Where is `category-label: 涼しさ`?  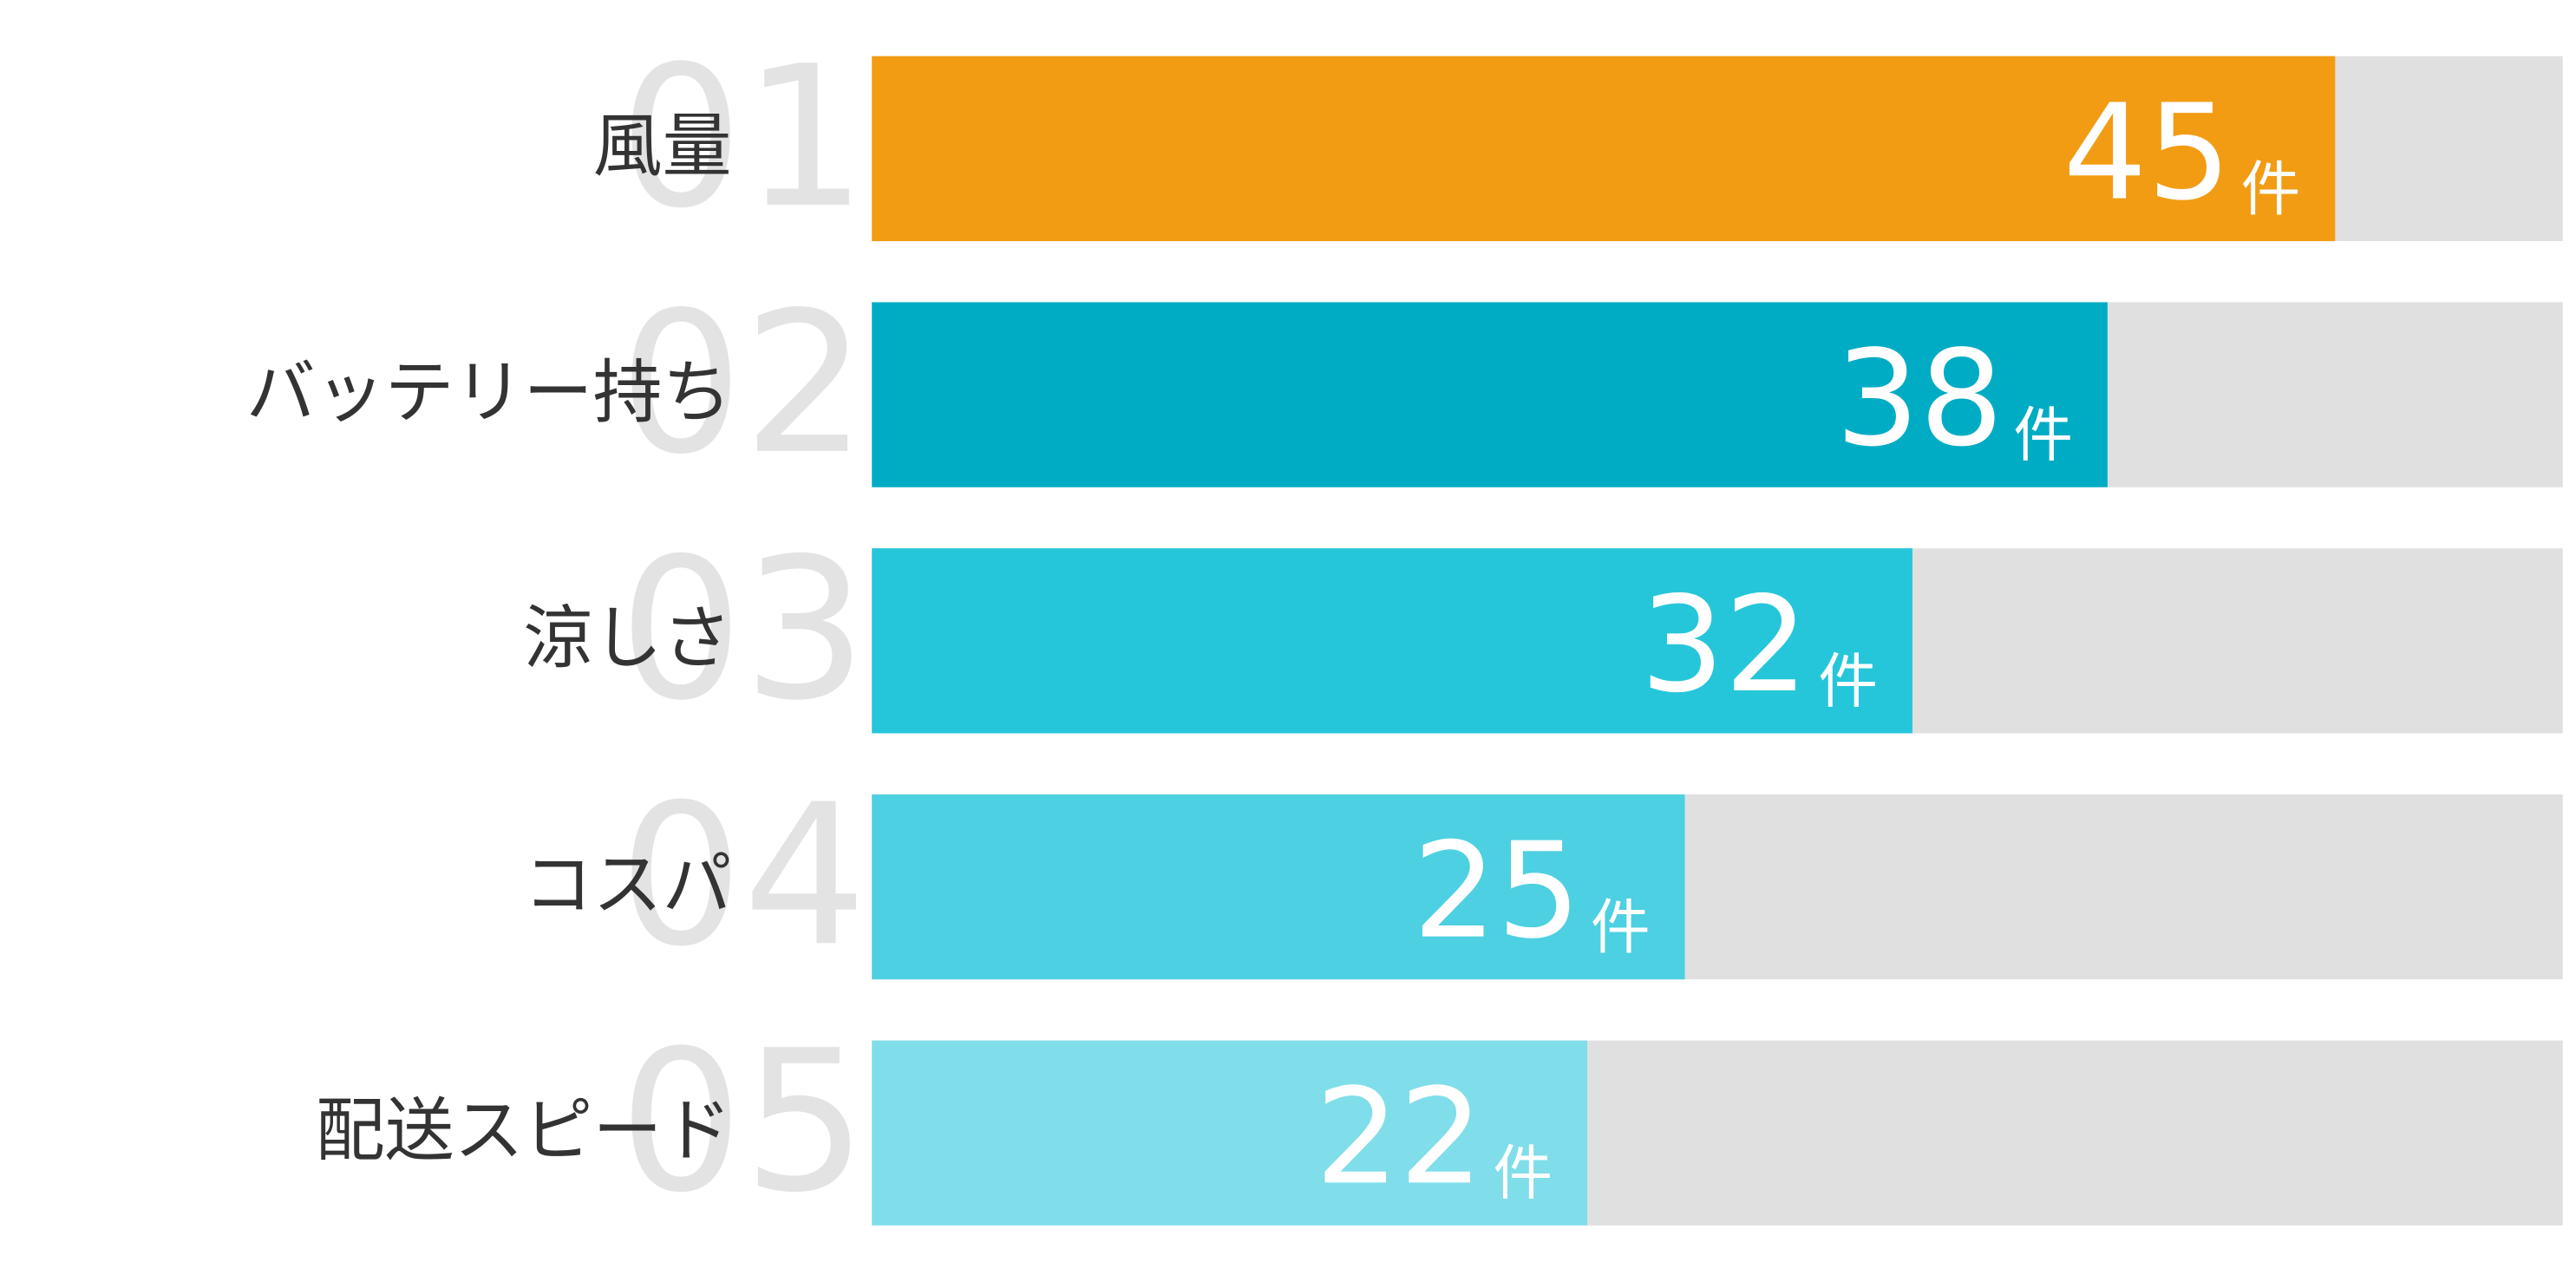 category-label: 涼しさ is located at coordinates (628, 638).